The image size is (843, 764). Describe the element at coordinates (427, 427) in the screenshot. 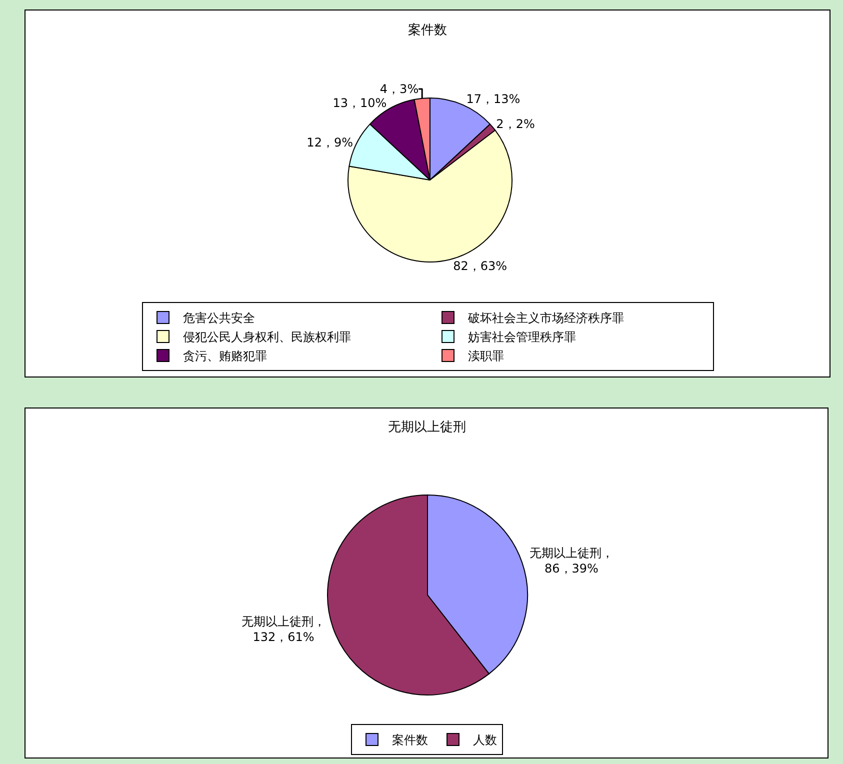

I see `chart-title: 无期以上徒刑` at that location.